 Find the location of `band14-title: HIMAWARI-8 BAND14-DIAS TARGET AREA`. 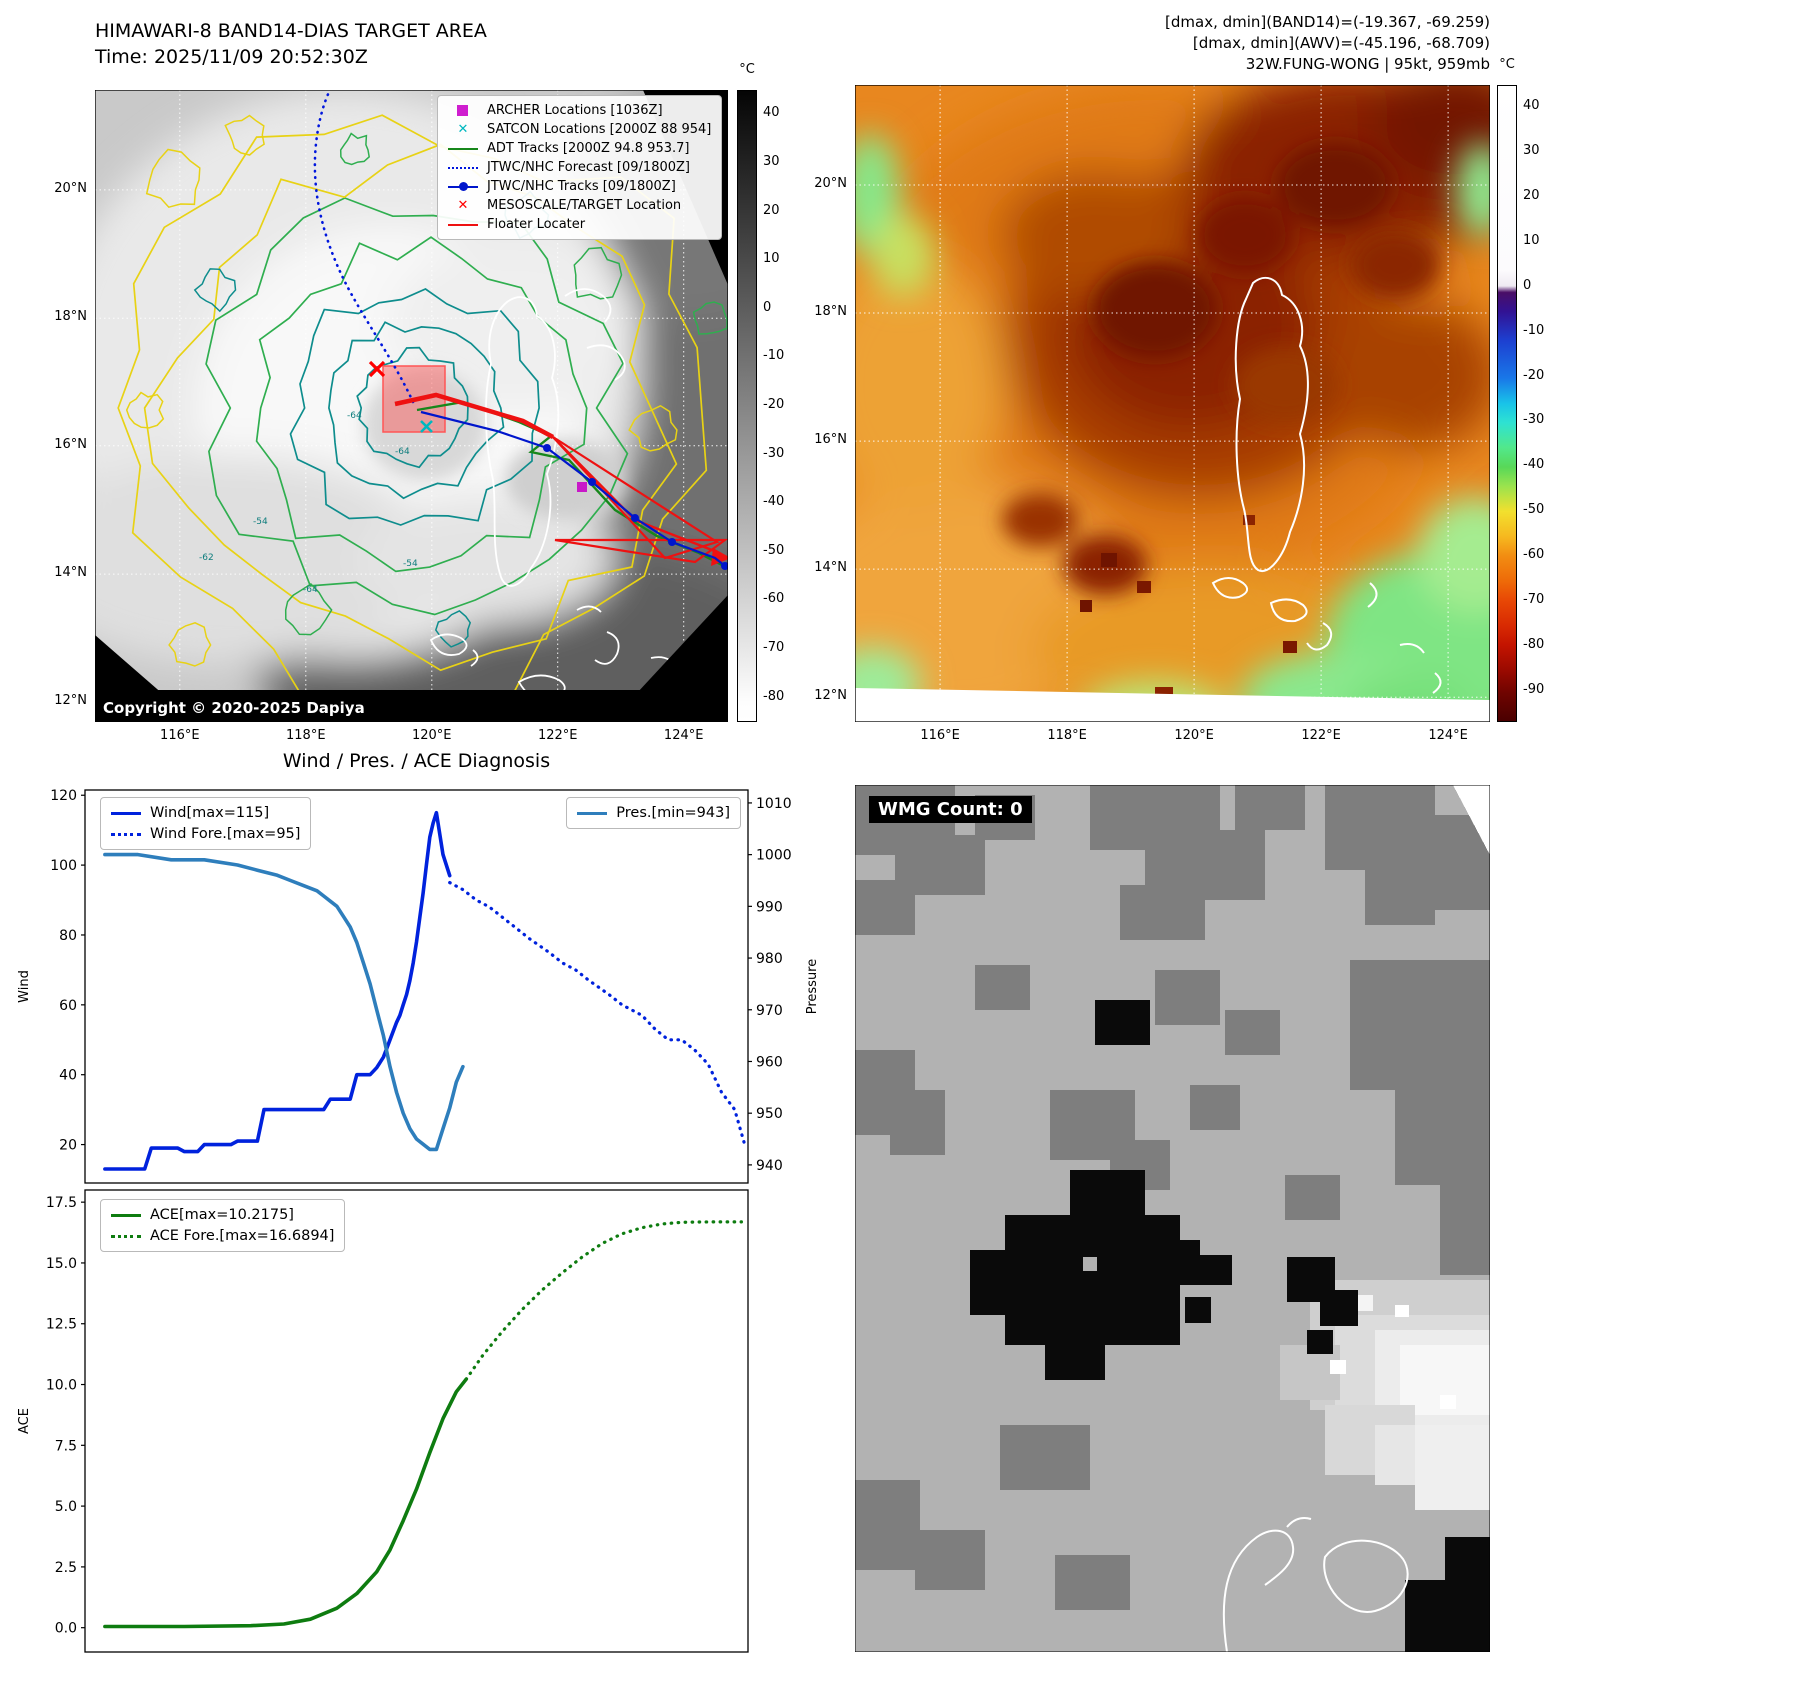

band14-title: HIMAWARI-8 BAND14-DIAS TARGET AREA is located at coordinates (291, 31).